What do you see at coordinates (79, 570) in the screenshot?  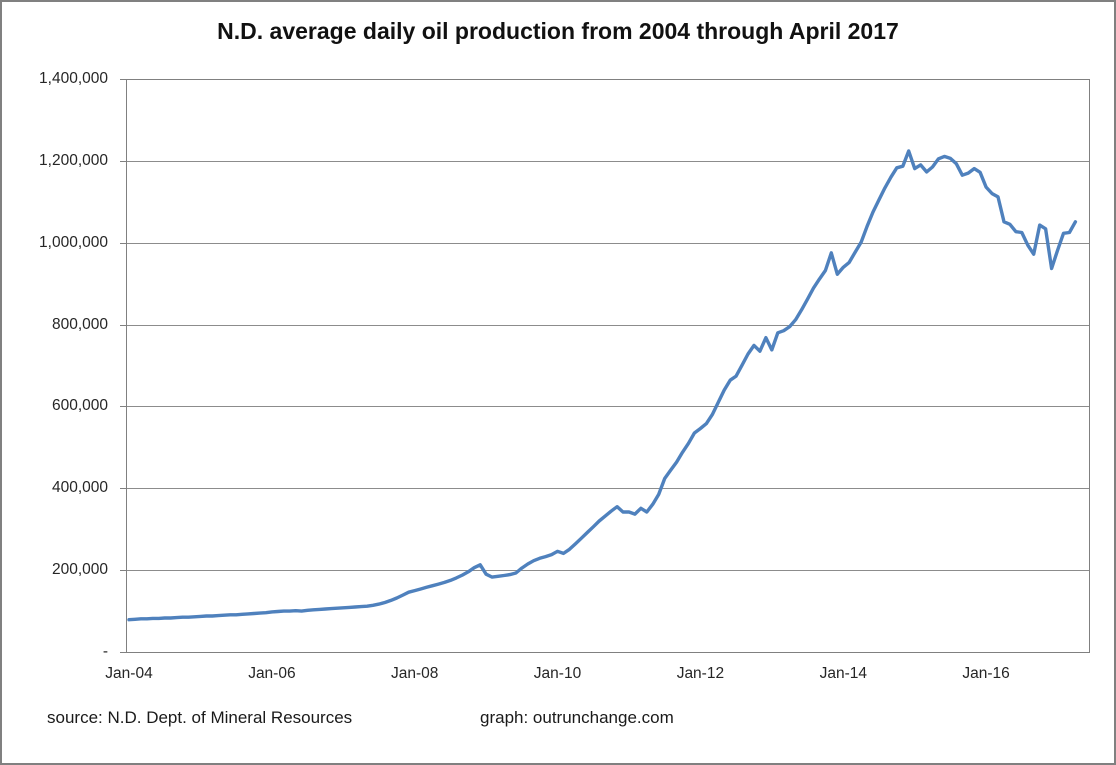 I see `y-axis-label: 200,000` at bounding box center [79, 570].